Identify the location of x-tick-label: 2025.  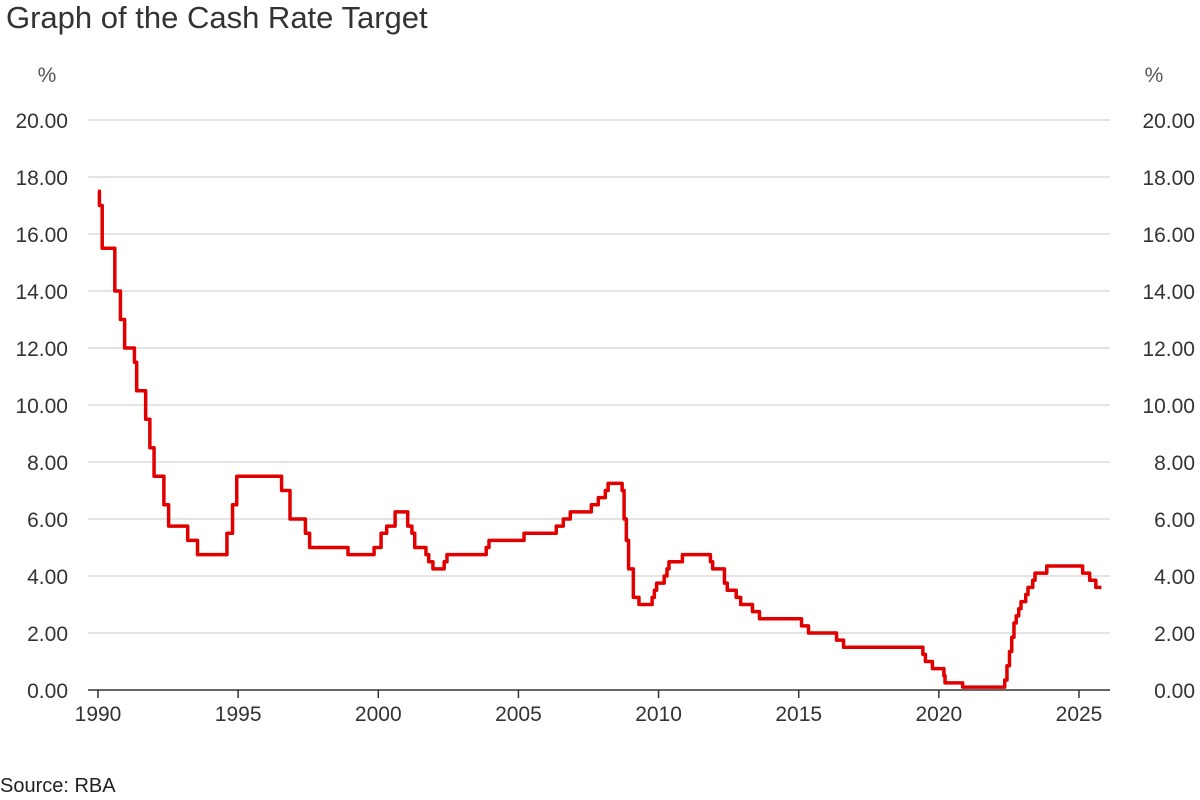
(1079, 714).